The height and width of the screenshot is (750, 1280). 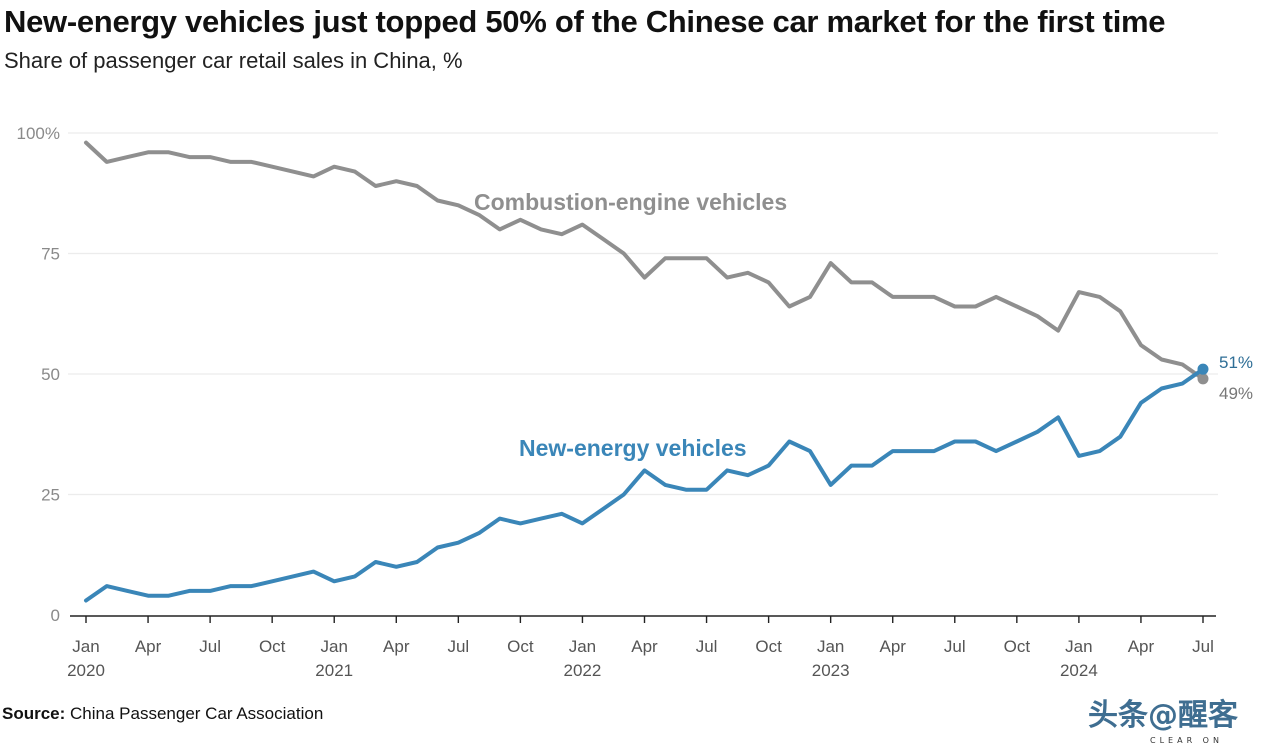 What do you see at coordinates (38, 374) in the screenshot?
I see `y-axis: 0 25 50 75 100%` at bounding box center [38, 374].